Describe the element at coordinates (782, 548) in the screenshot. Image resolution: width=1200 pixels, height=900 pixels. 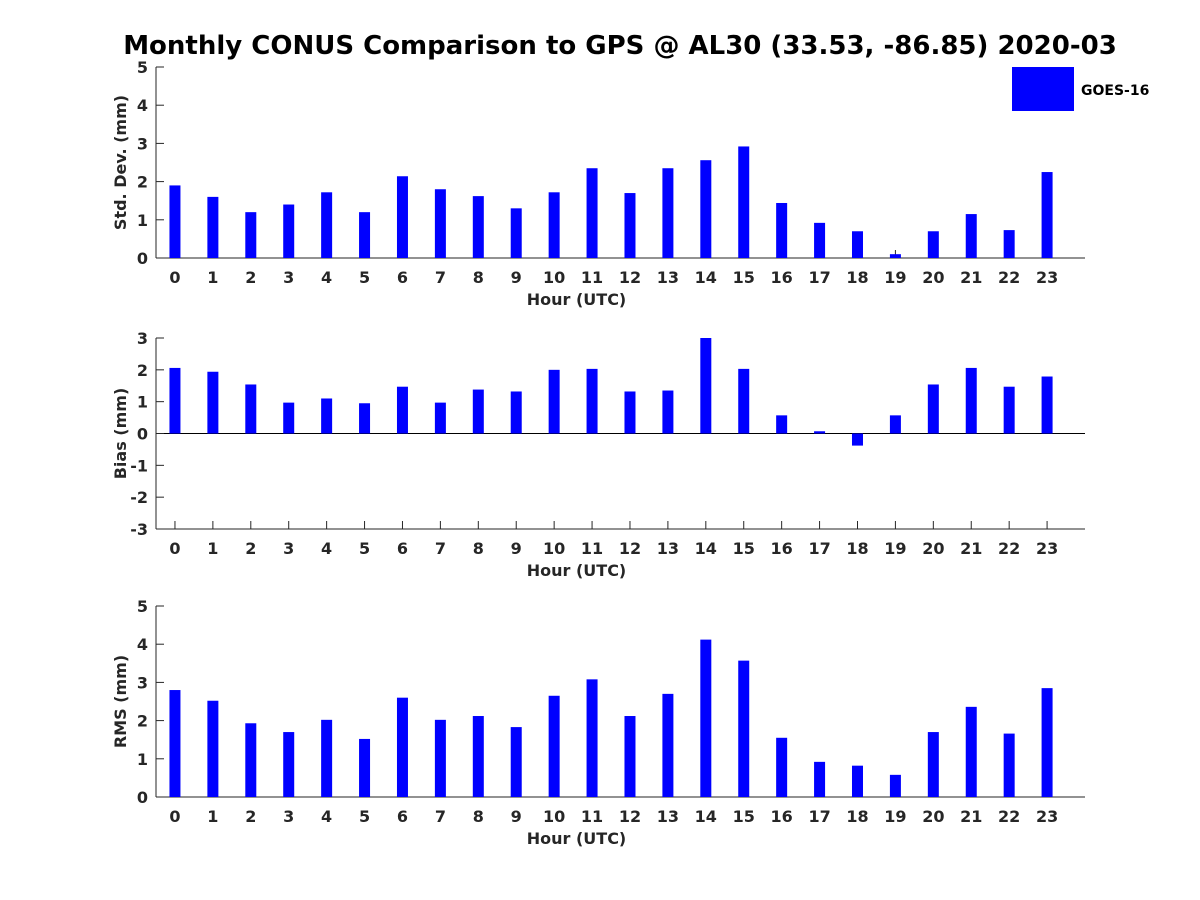
I see `x-tick-label: 16` at that location.